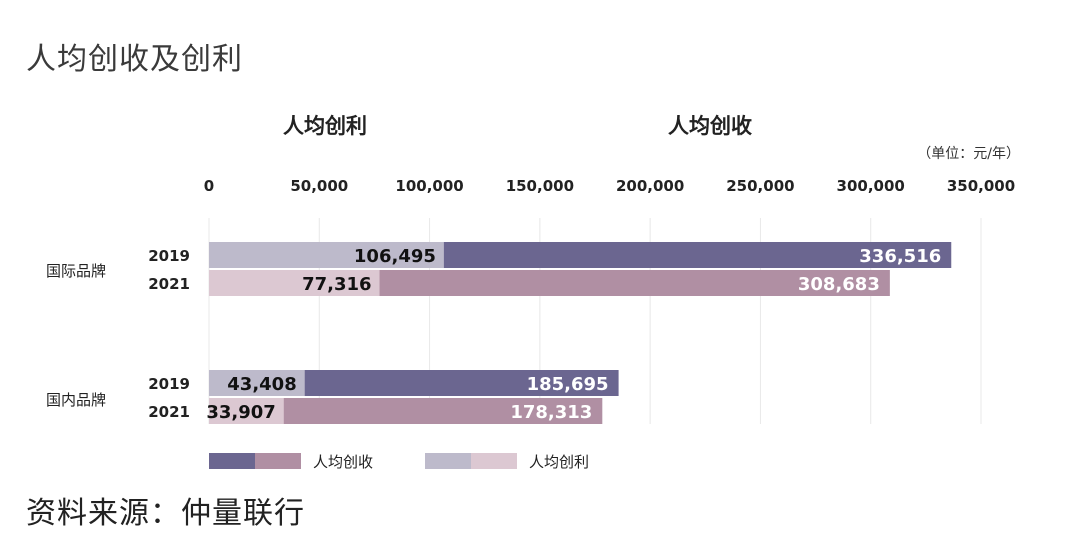 This screenshot has width=1088, height=556. I want to click on x-tick-label: 300,000, so click(871, 186).